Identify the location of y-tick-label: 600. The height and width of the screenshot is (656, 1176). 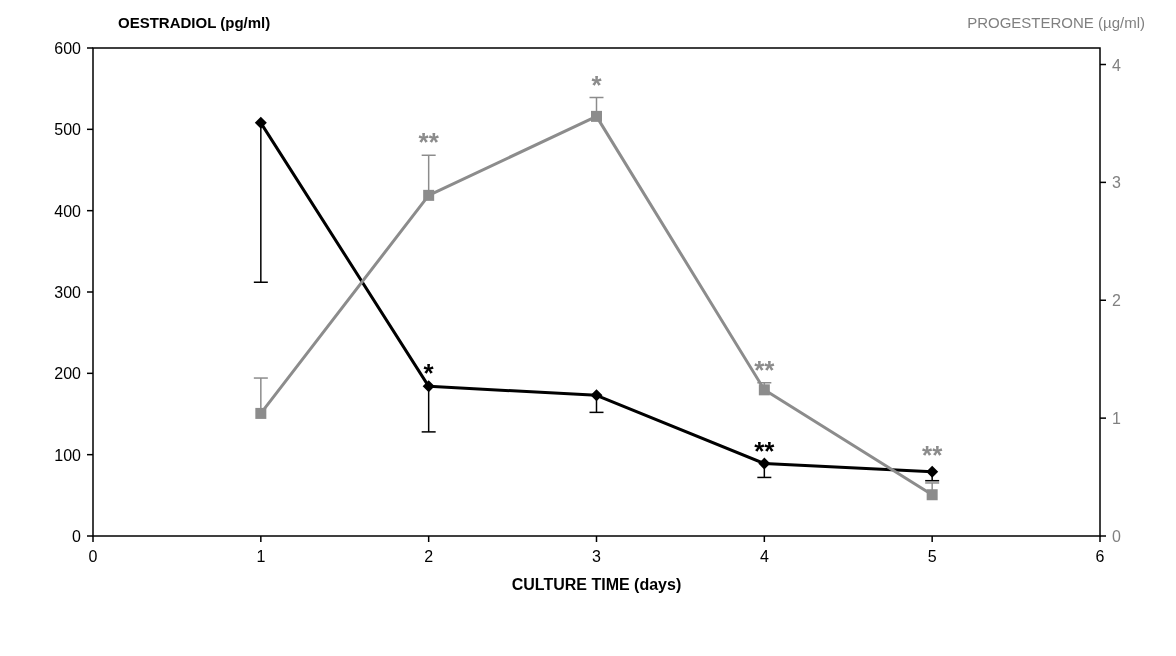
(68, 48).